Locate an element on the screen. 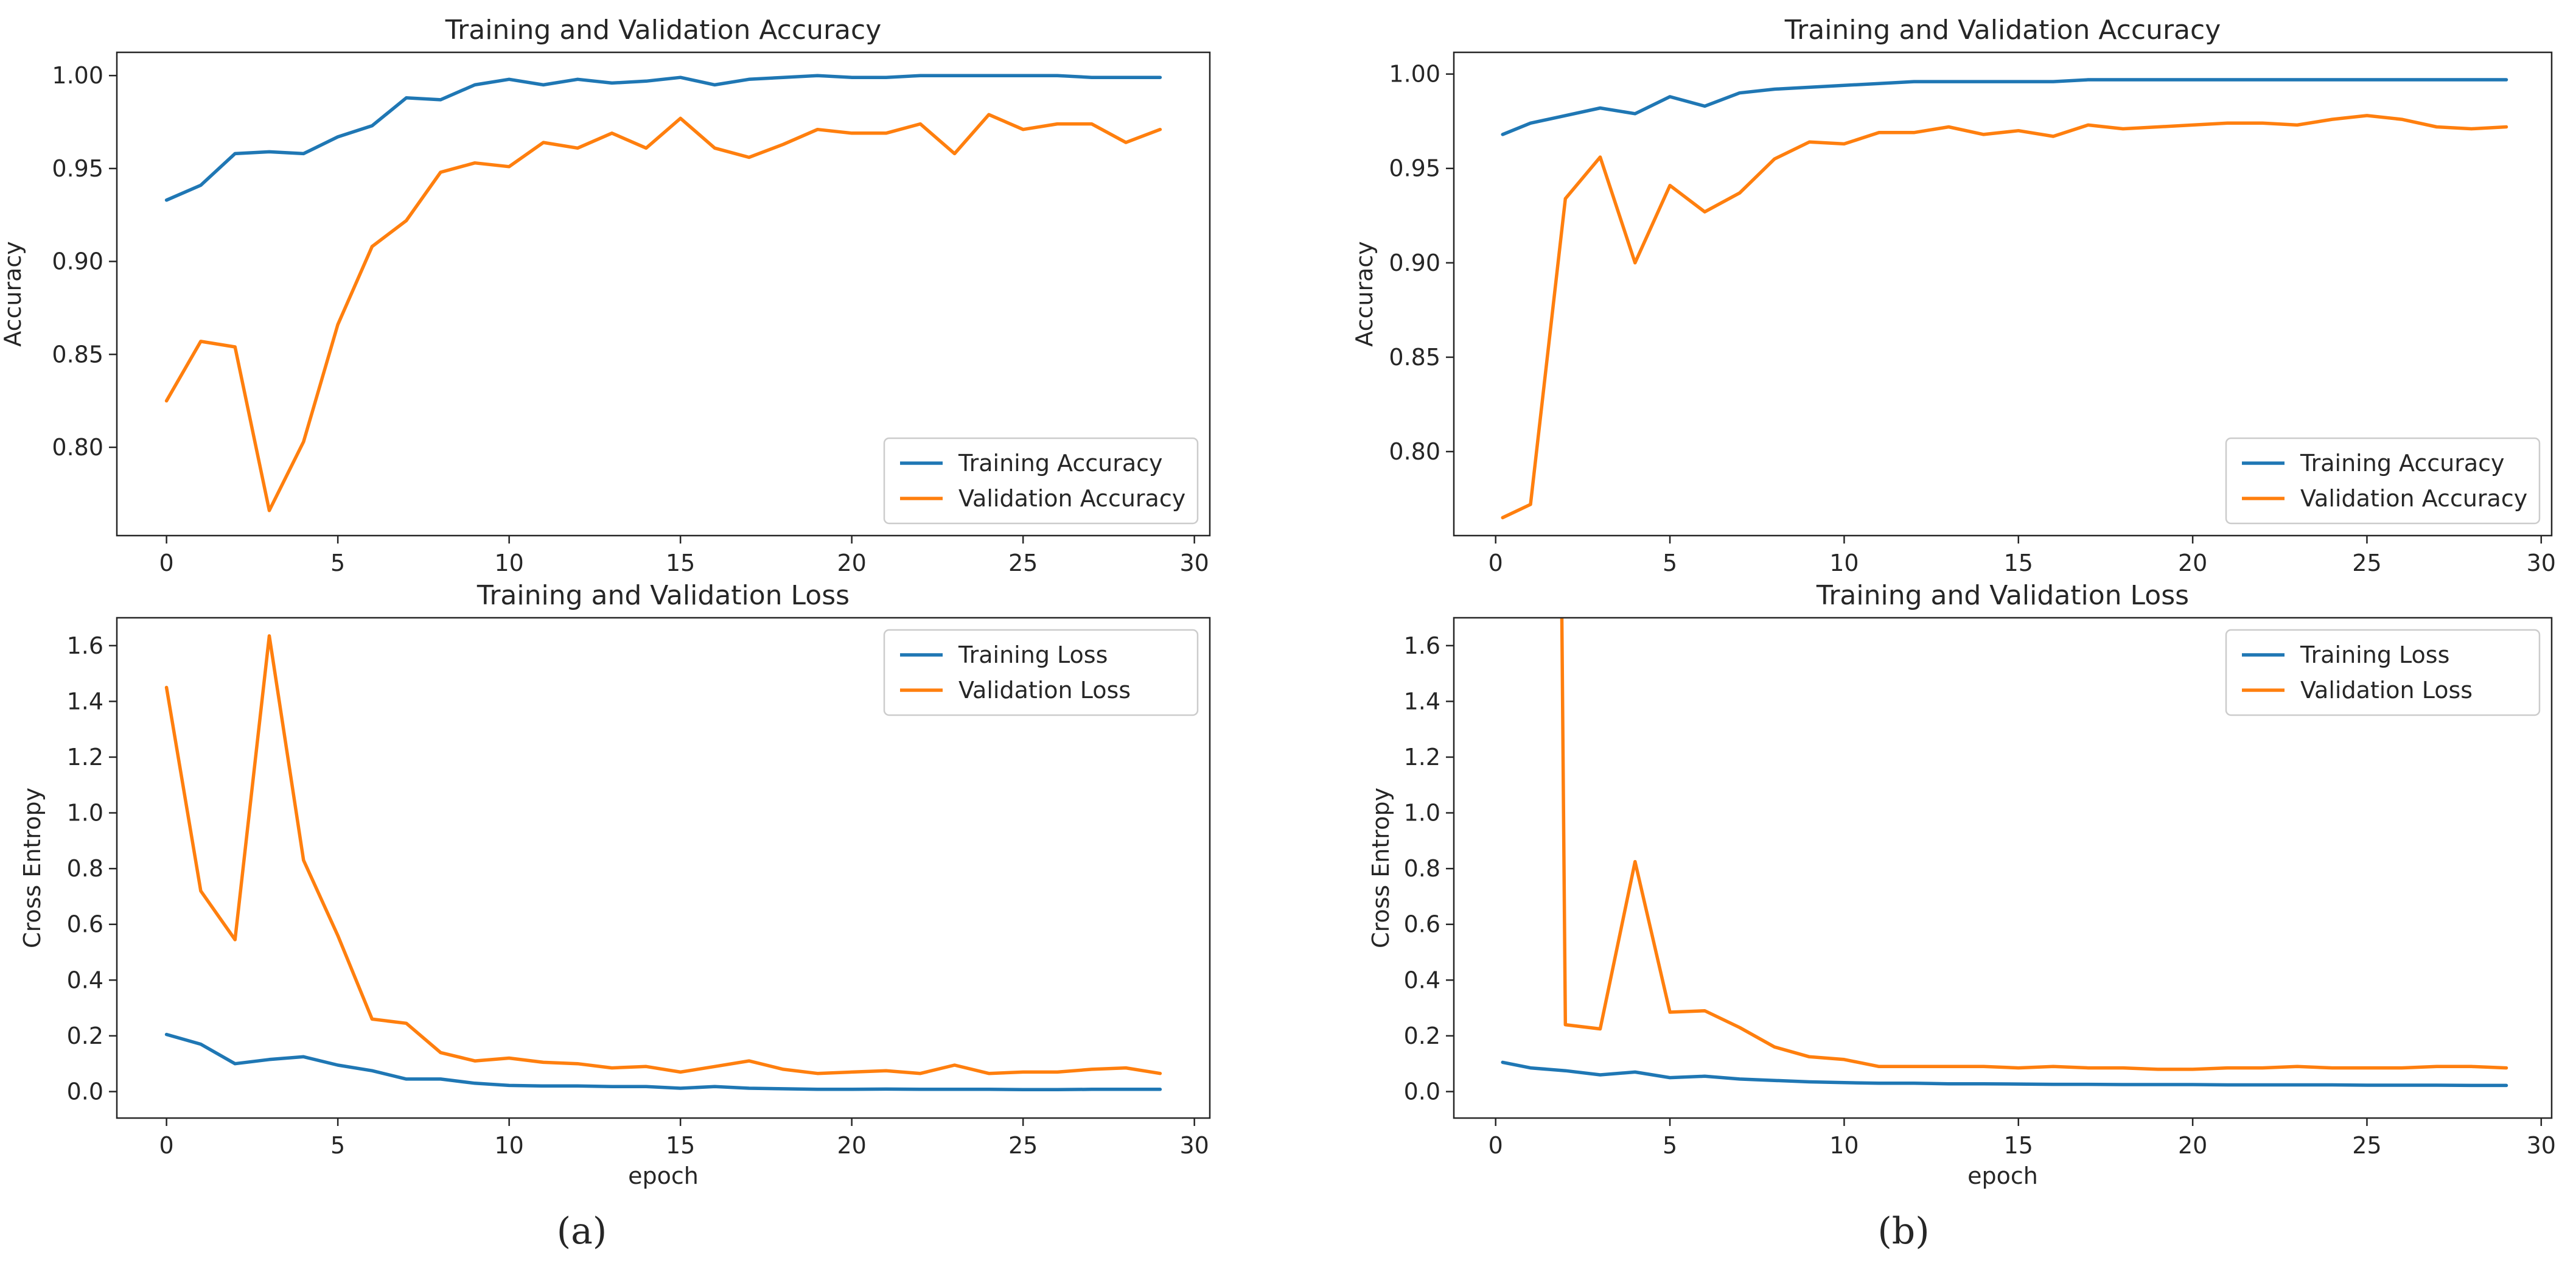 The image size is (2576, 1269). caption-a: (a) is located at coordinates (582, 1231).